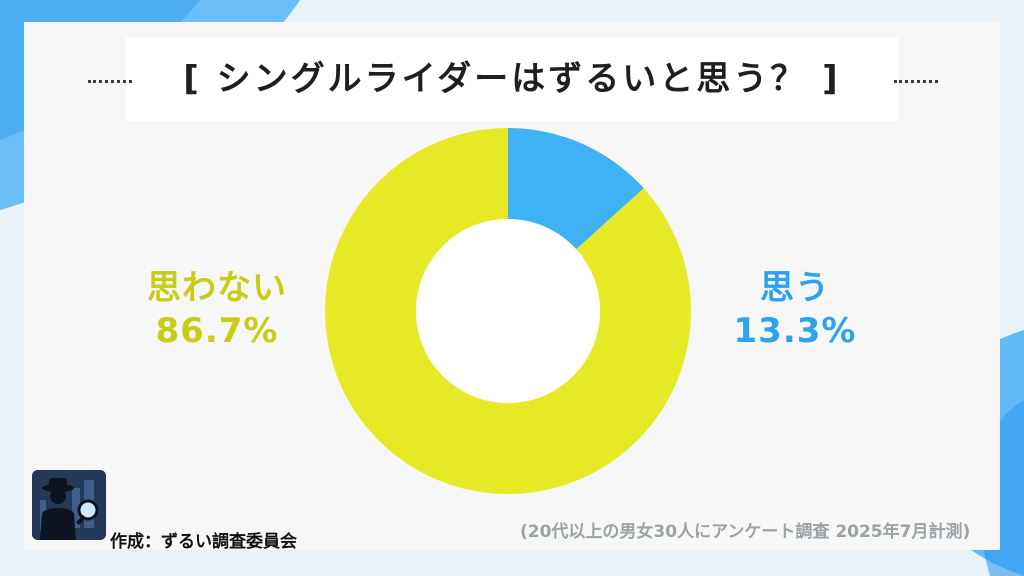 This screenshot has height=576, width=1024. What do you see at coordinates (203, 542) in the screenshot?
I see `credit-text: 作成：ずるい調査委員会` at bounding box center [203, 542].